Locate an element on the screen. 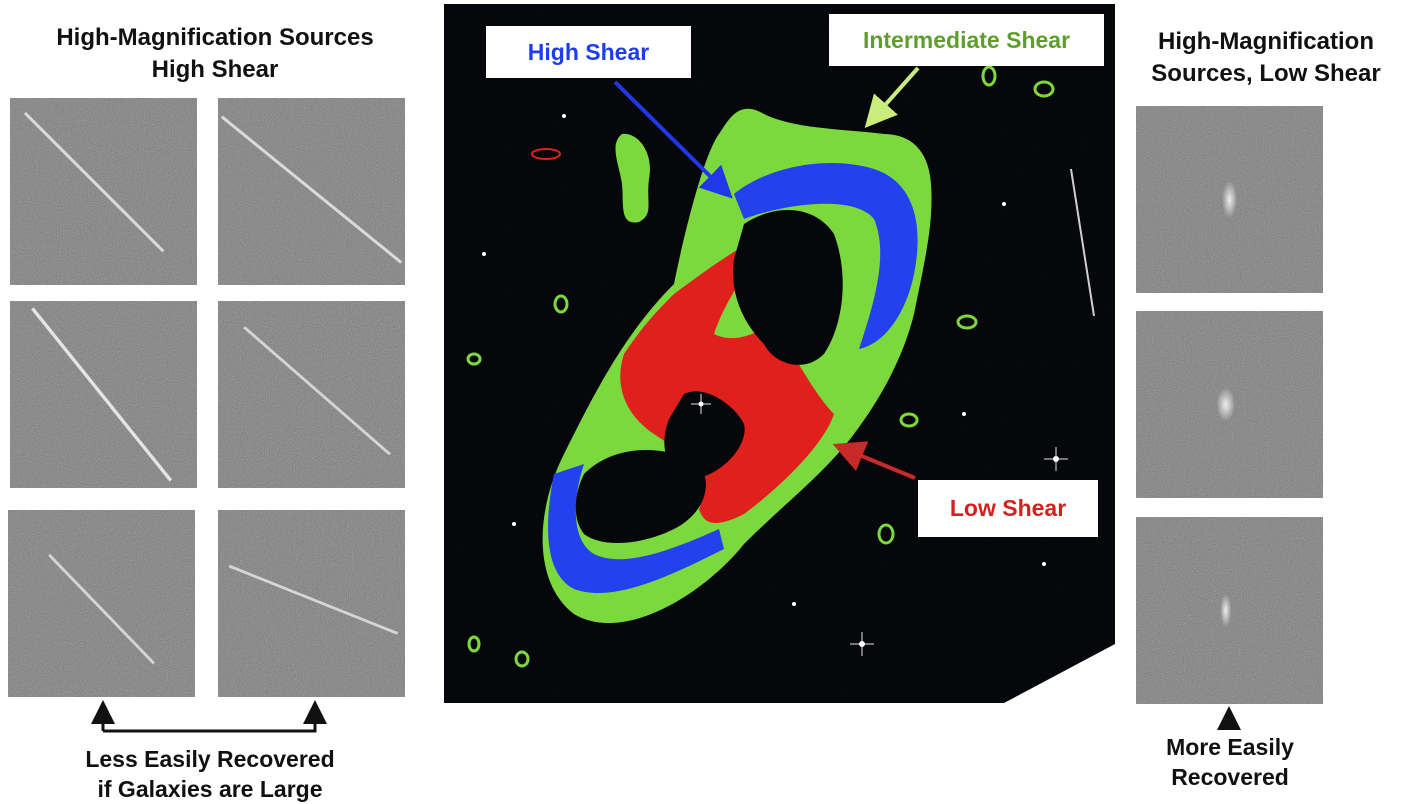 The height and width of the screenshot is (804, 1407). right-title-line2: Sources, Low Shear is located at coordinates (1266, 73).